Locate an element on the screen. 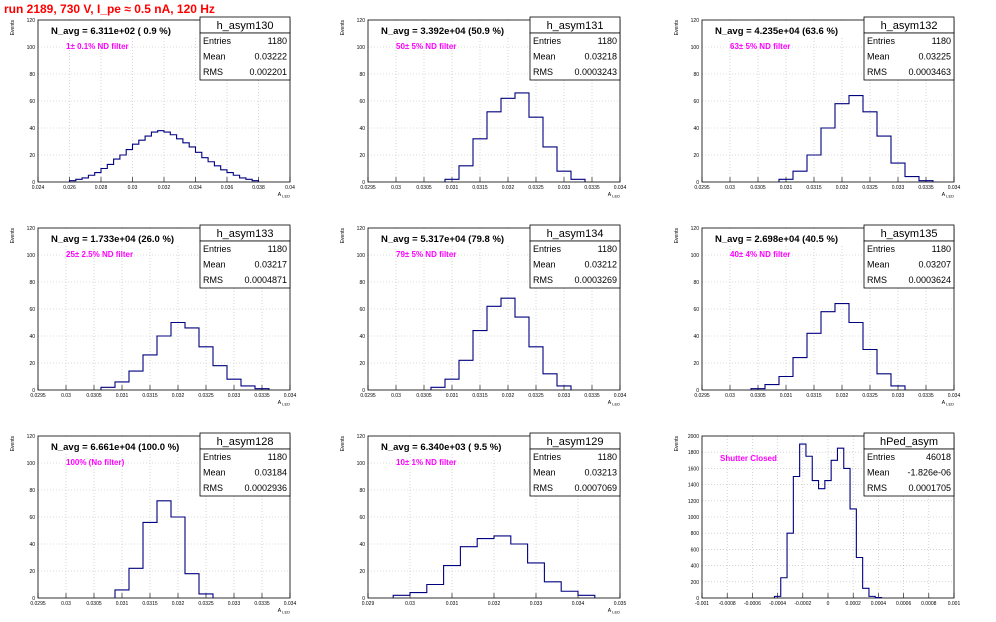 This screenshot has width=996, height=622. avg-label-bg is located at coordinates (451, 30).